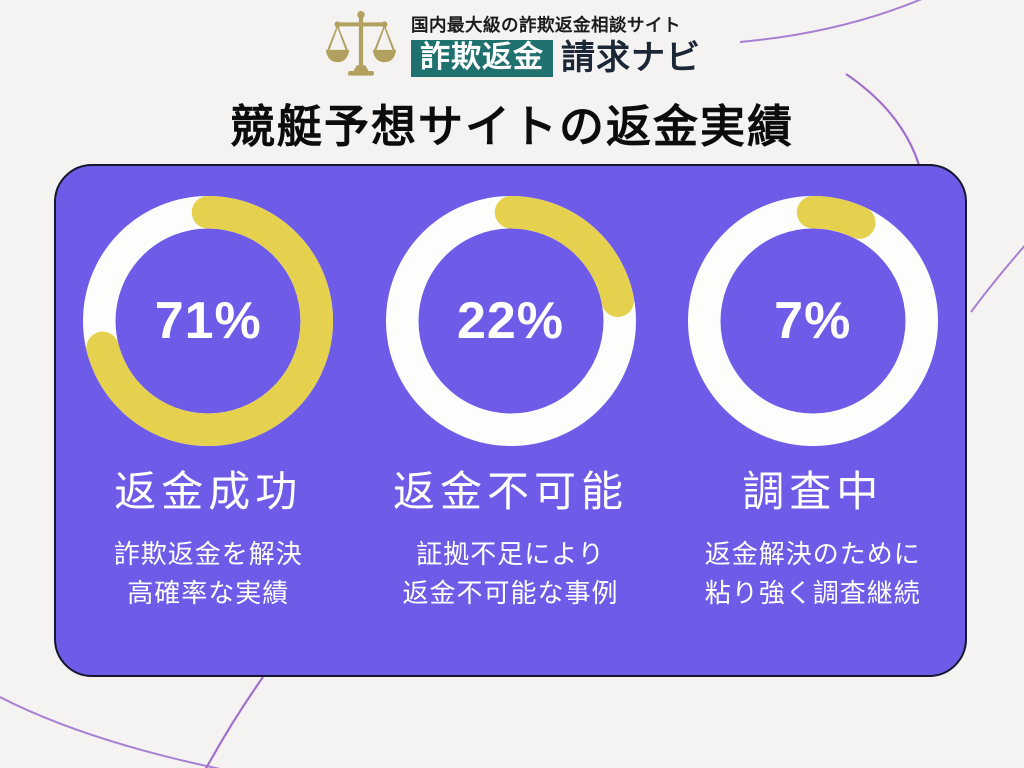 The height and width of the screenshot is (768, 1024). I want to click on percentage-value: 71%, so click(208, 321).